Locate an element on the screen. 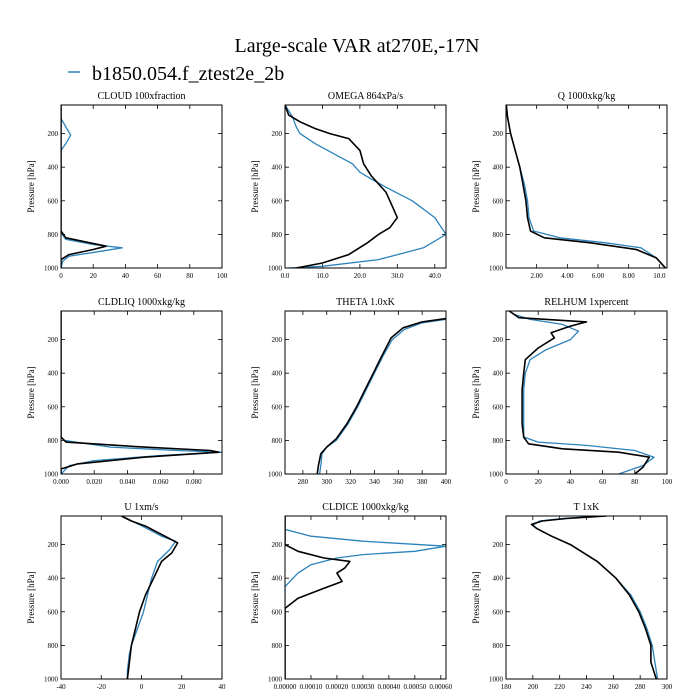 The width and height of the screenshot is (700, 700). x-tick-label: 220 is located at coordinates (559, 687).